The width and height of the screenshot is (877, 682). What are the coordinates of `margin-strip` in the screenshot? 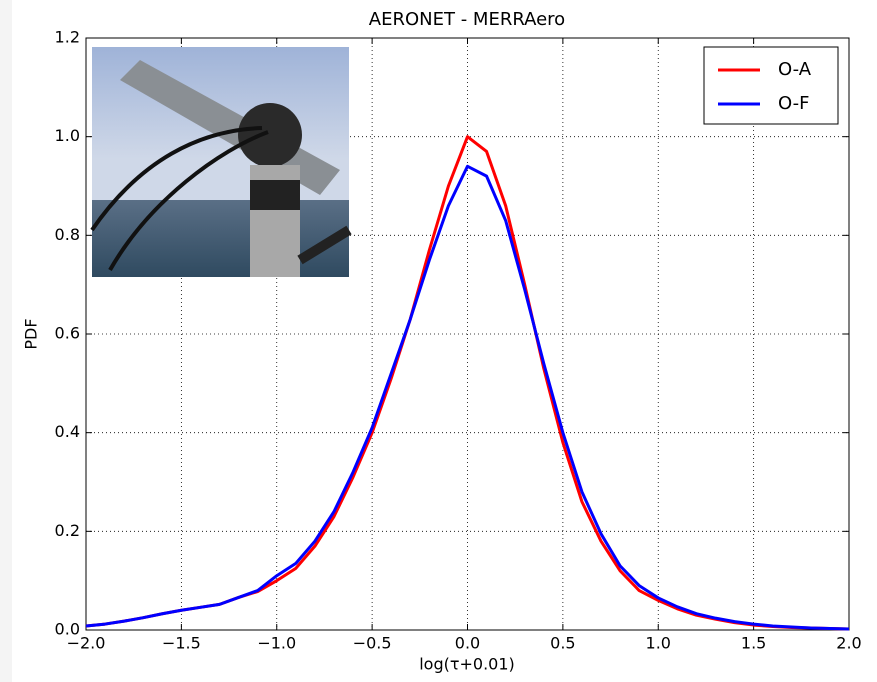 It's located at (6, 341).